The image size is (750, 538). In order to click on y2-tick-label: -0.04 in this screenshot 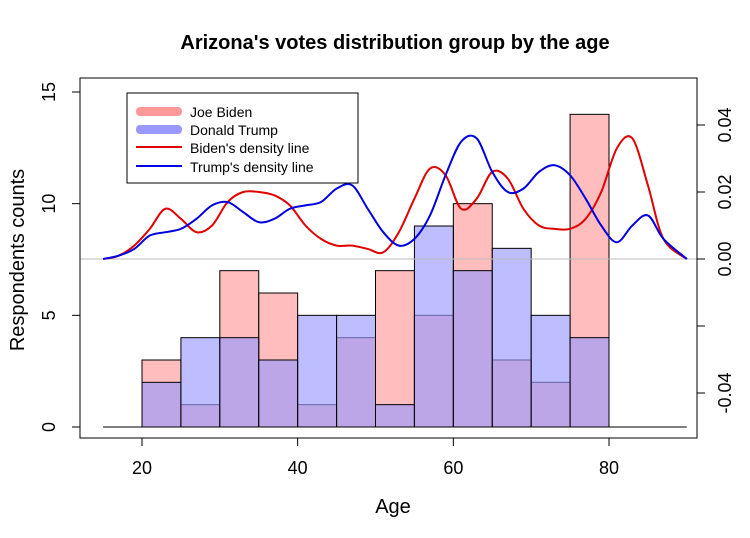, I will do `click(725, 392)`.